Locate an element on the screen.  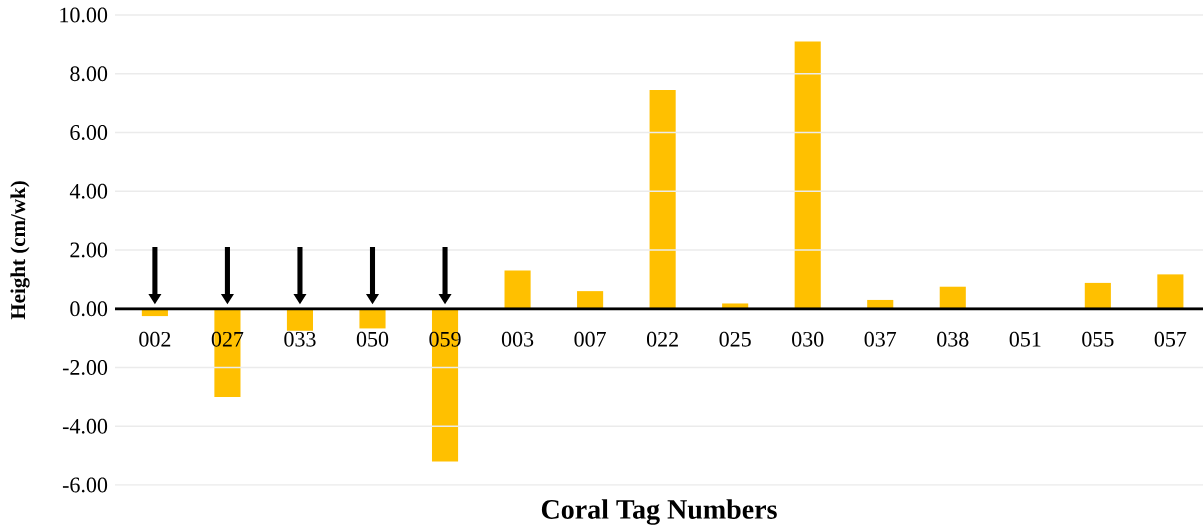
x-tick-label: 025 is located at coordinates (735, 339).